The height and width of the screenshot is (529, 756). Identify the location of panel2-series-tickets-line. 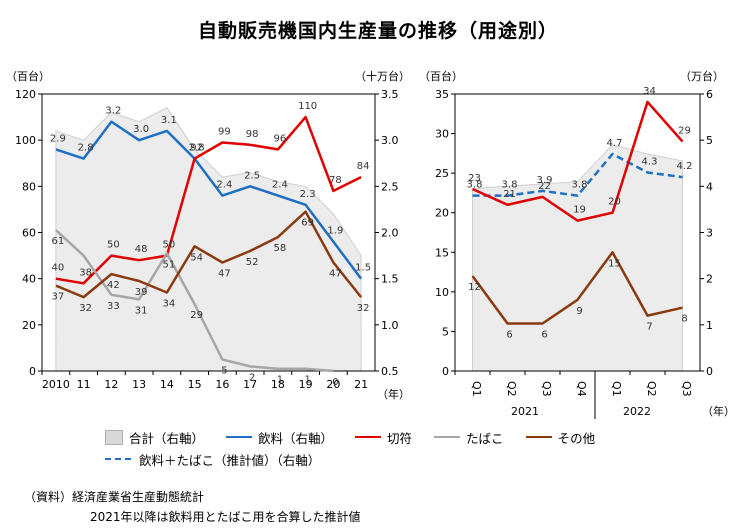
(577, 161).